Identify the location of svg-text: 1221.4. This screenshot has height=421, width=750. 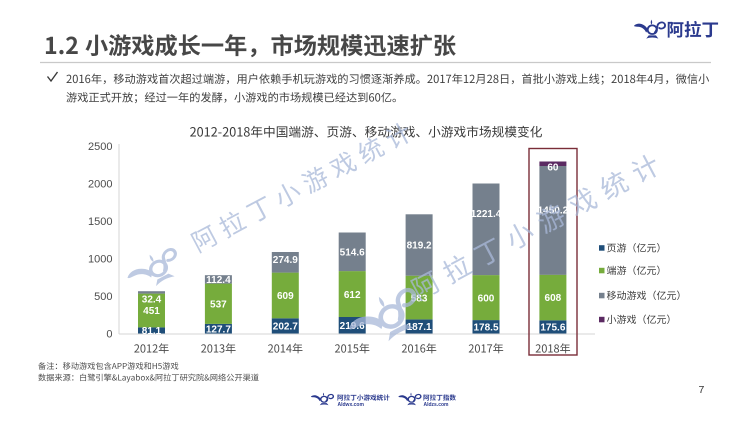
(486, 214).